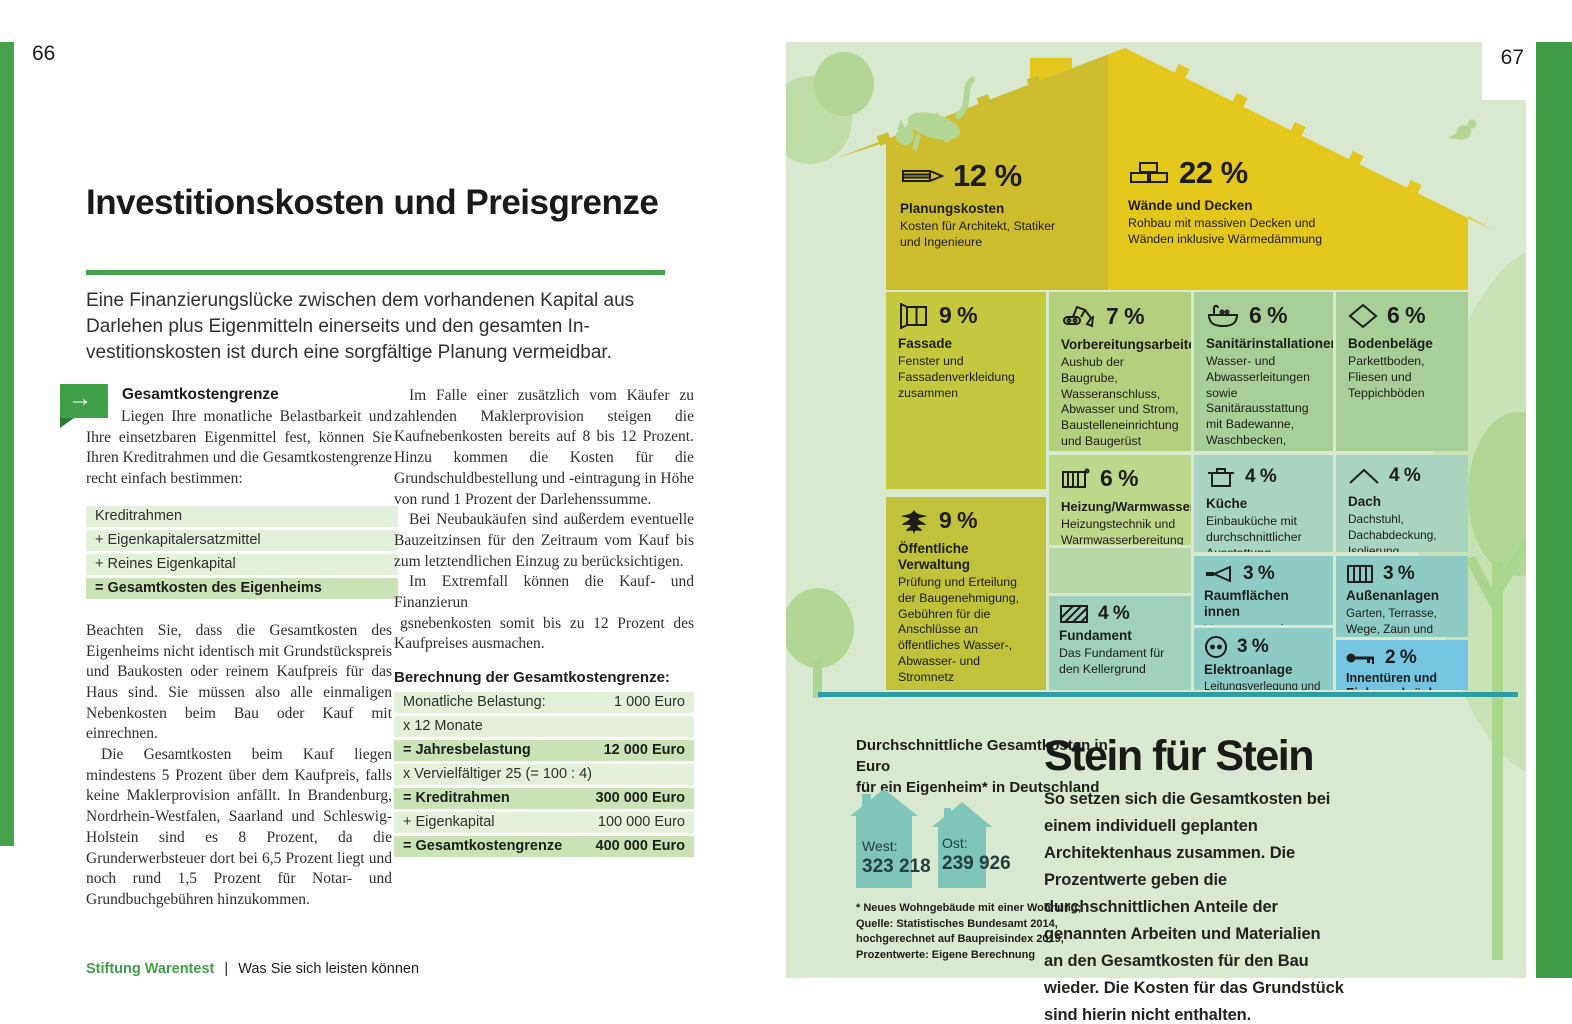 The width and height of the screenshot is (1572, 1024). Describe the element at coordinates (1122, 531) in the screenshot. I see `block-desc: Heizungstechnik und Warmwasserbereitung` at that location.